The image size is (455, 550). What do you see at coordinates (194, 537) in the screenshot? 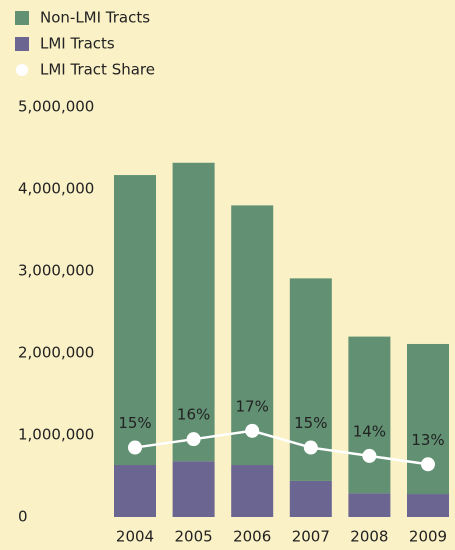
I see `x-tick-label: 2005` at bounding box center [194, 537].